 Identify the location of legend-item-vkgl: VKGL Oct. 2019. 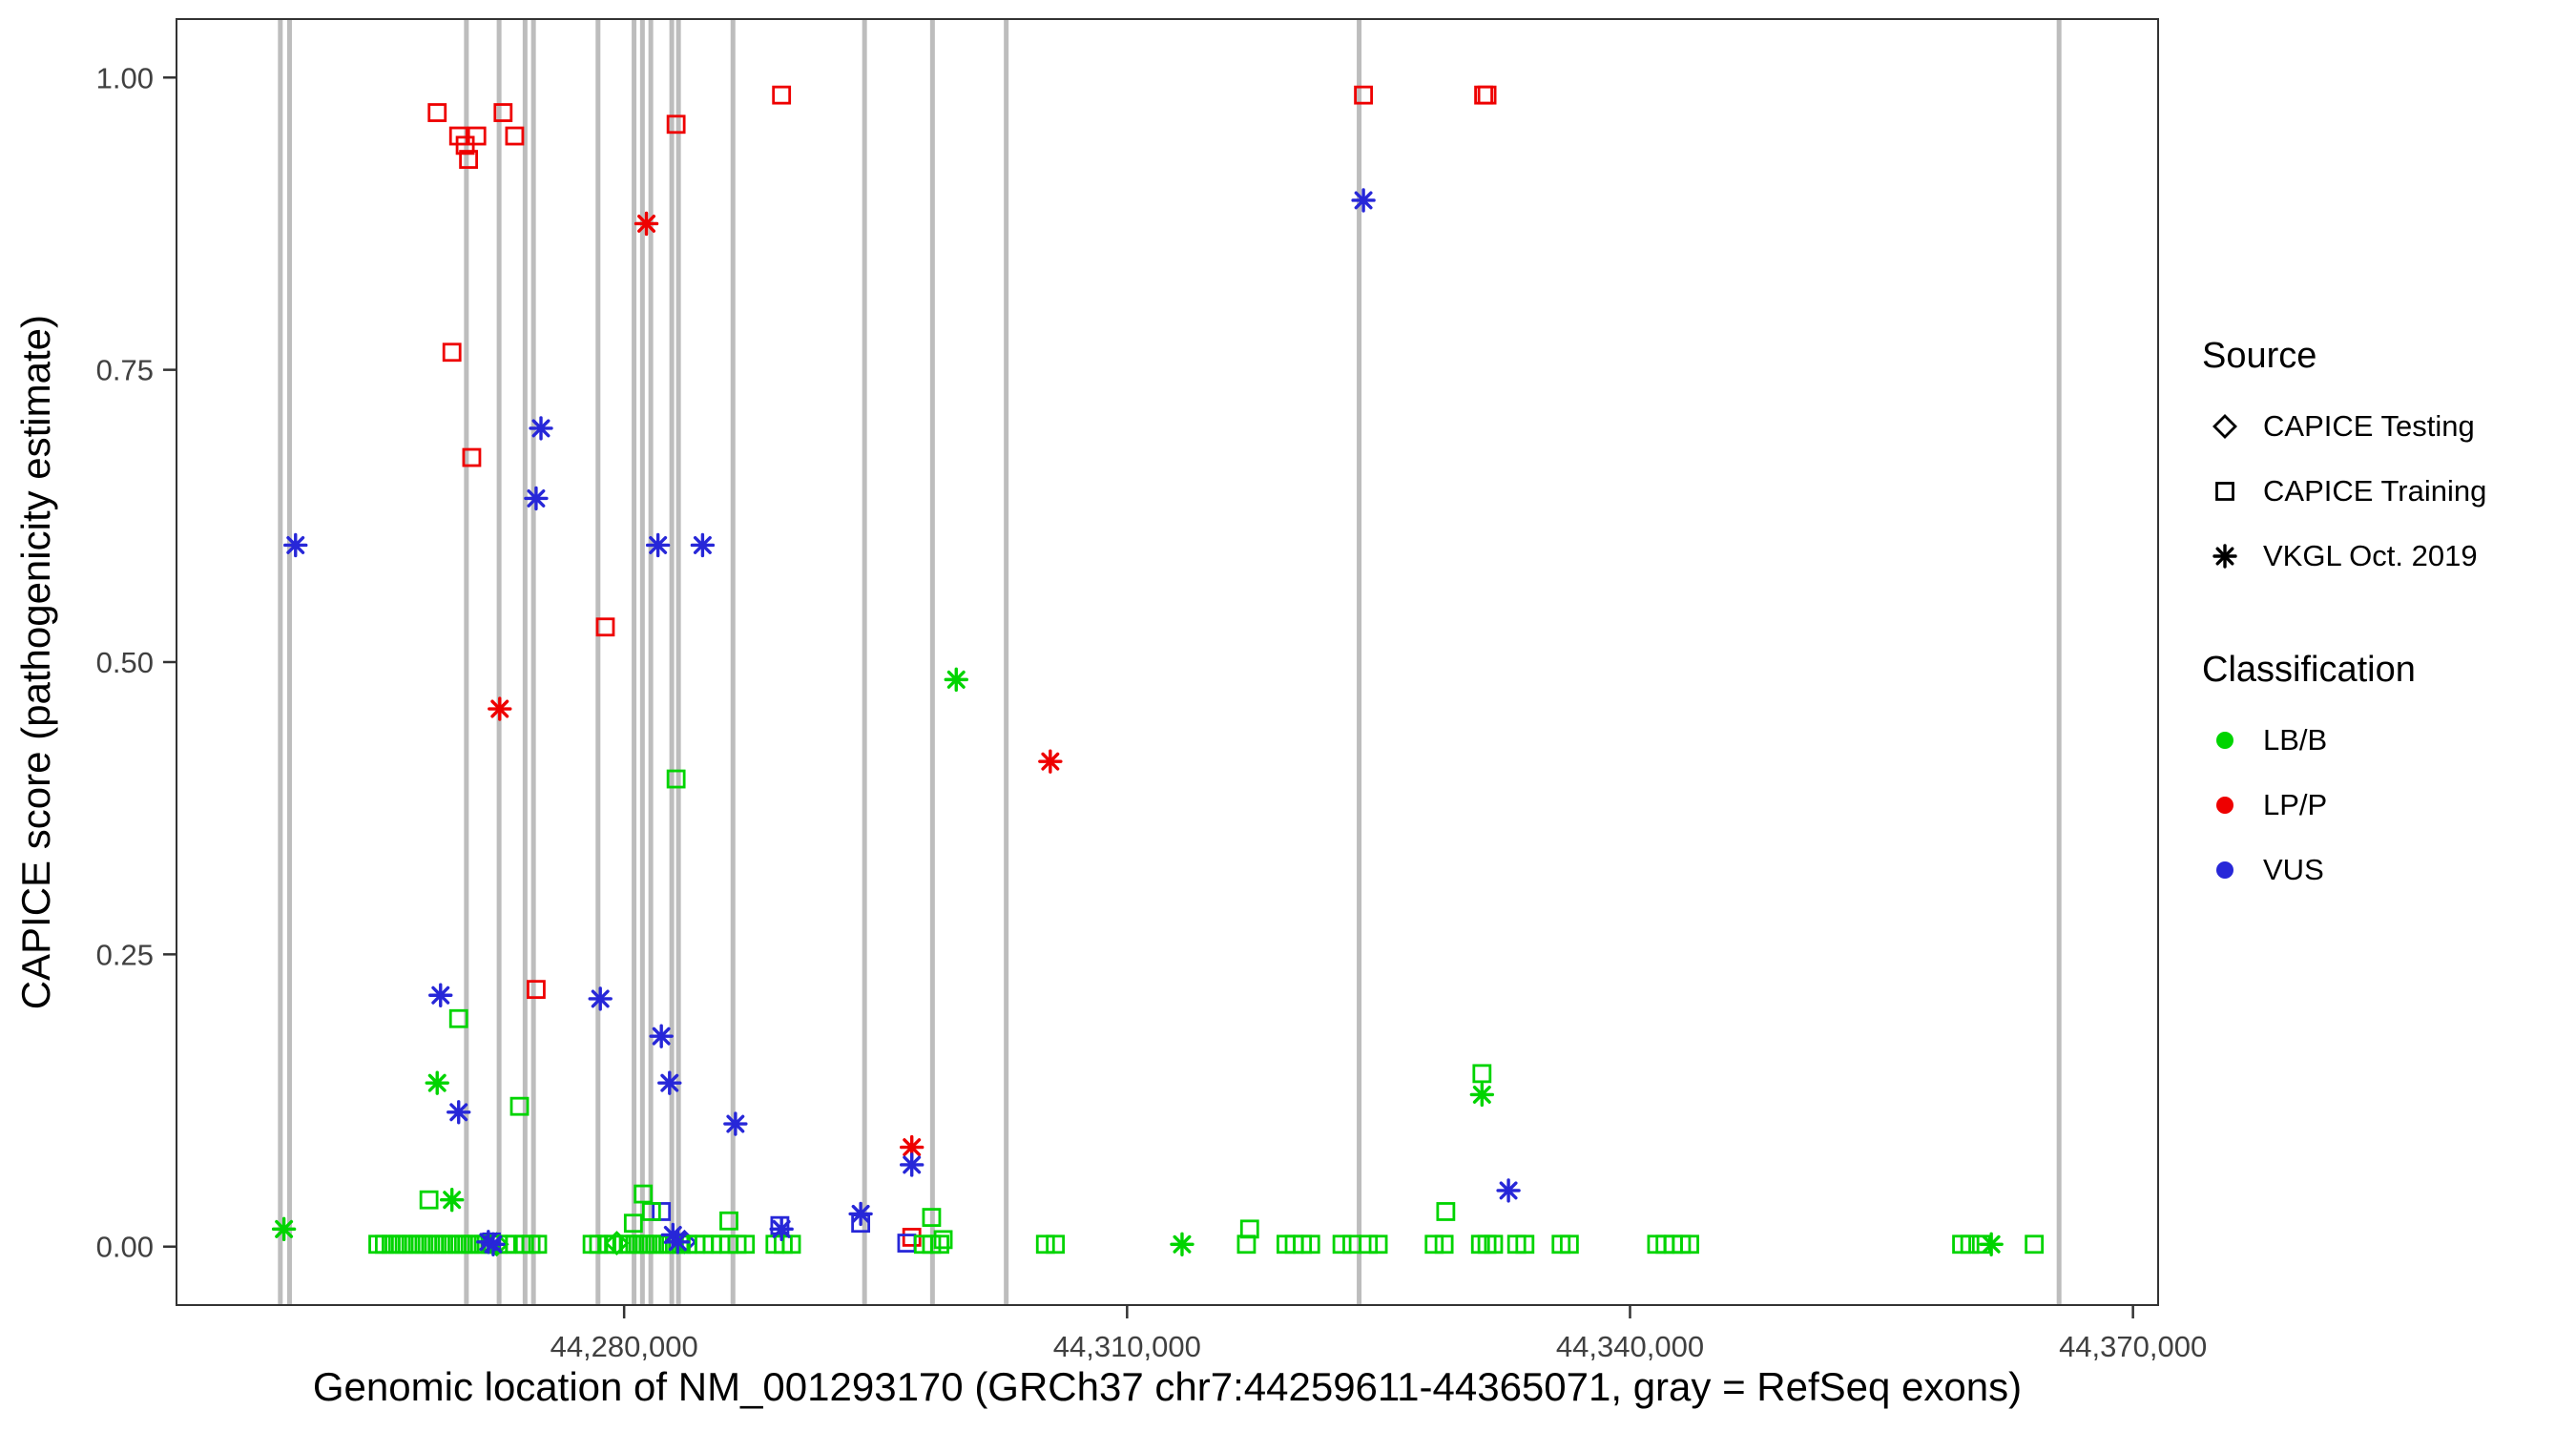
(2383, 556).